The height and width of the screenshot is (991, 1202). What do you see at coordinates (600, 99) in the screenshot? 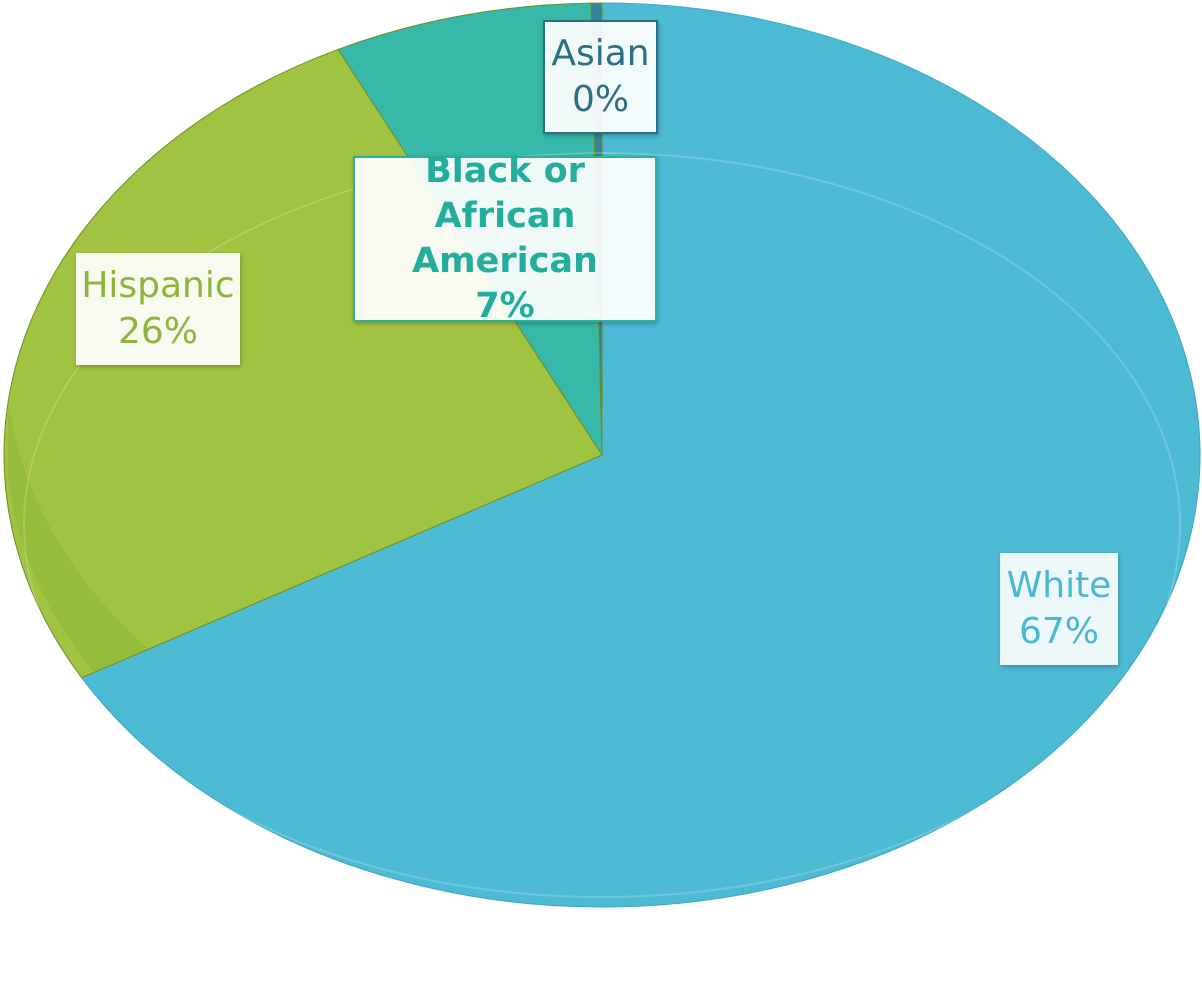
I see `data-label-asian-value: 0%` at bounding box center [600, 99].